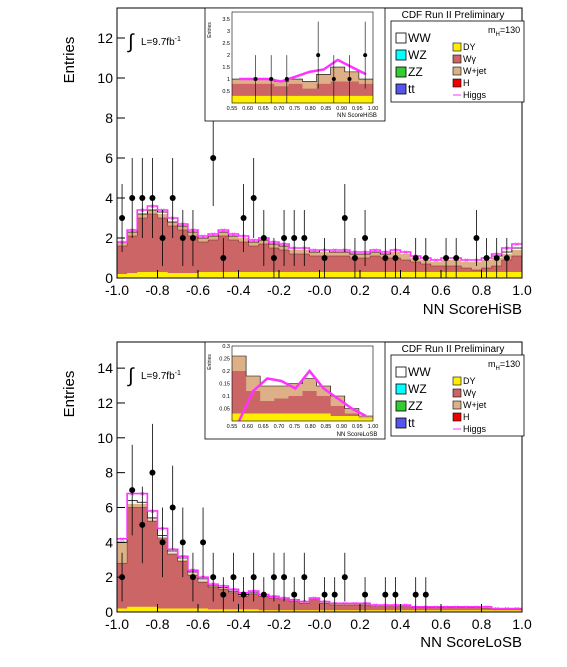 Image resolution: width=567 pixels, height=667 pixels. What do you see at coordinates (357, 435) in the screenshot?
I see `panel-2-inset-xlabel: NN ScoreLoSB` at bounding box center [357, 435].